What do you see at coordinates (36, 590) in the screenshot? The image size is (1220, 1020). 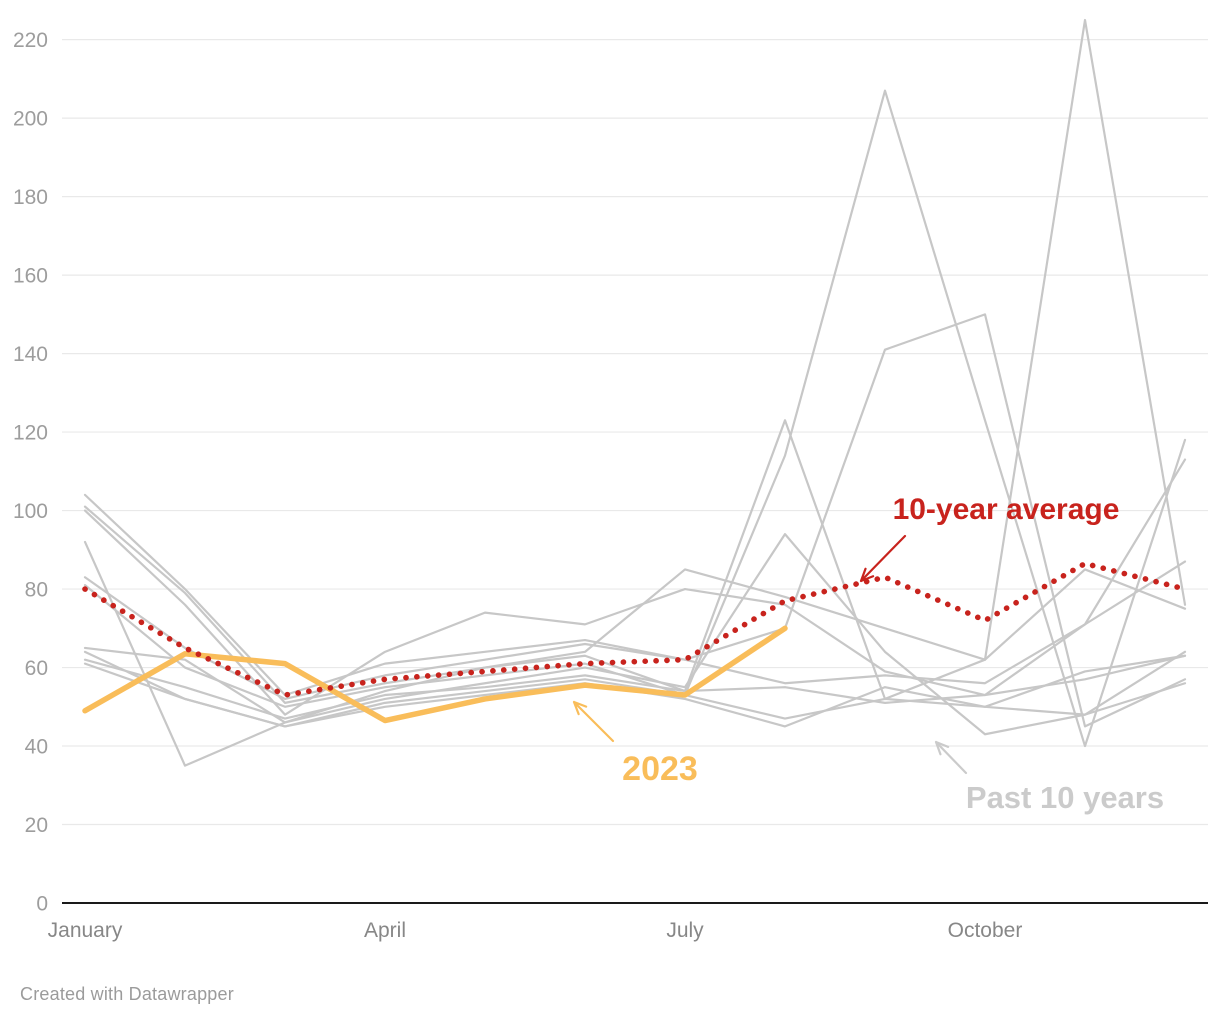 I see `y-tick-label: 80` at bounding box center [36, 590].